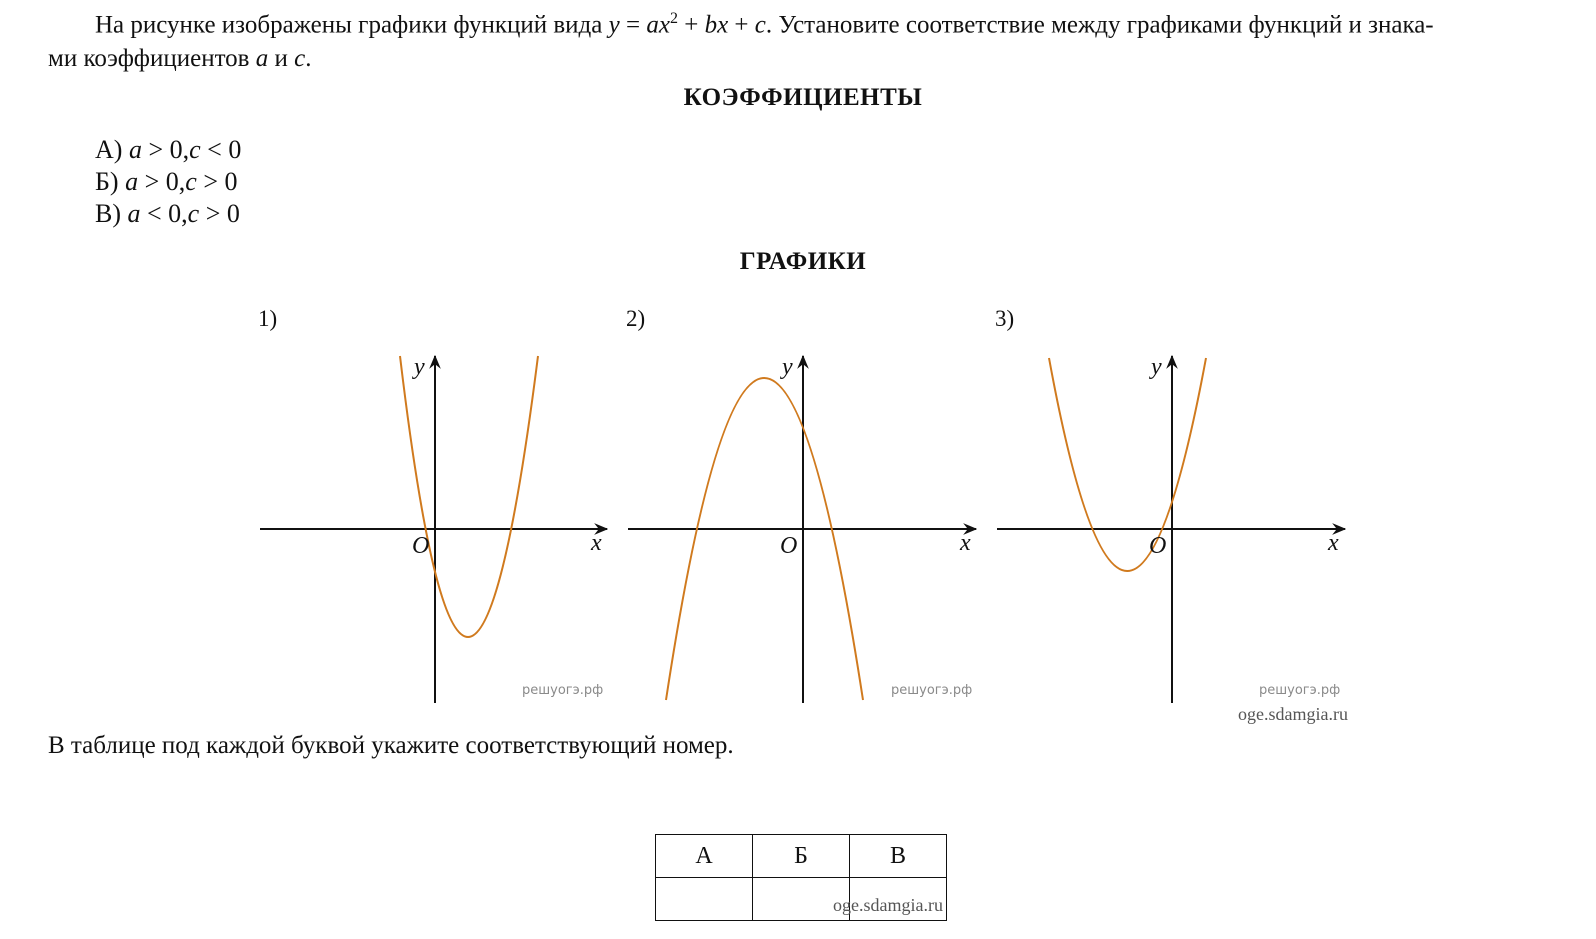 The image size is (1596, 939). What do you see at coordinates (691, 25) in the screenshot?
I see `formula-plus-1: +` at bounding box center [691, 25].